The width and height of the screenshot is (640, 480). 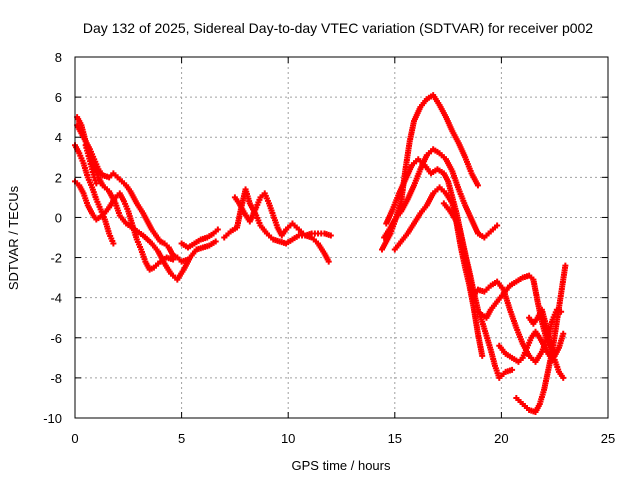 I want to click on x-axis-label: GPS time / hours, so click(x=341, y=465).